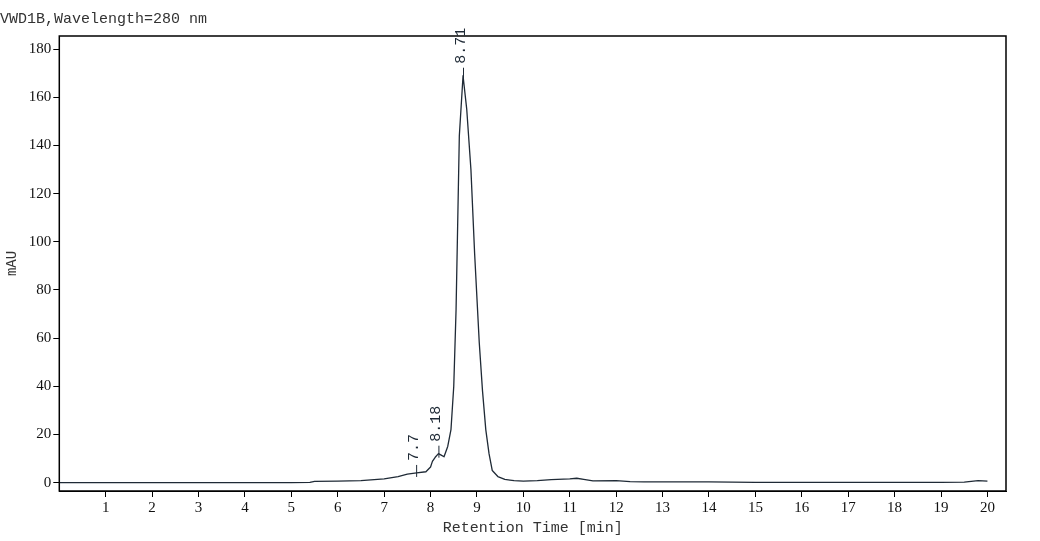 This screenshot has width=1040, height=541. Describe the element at coordinates (12, 263) in the screenshot. I see `y-axis-title: mAU` at that location.